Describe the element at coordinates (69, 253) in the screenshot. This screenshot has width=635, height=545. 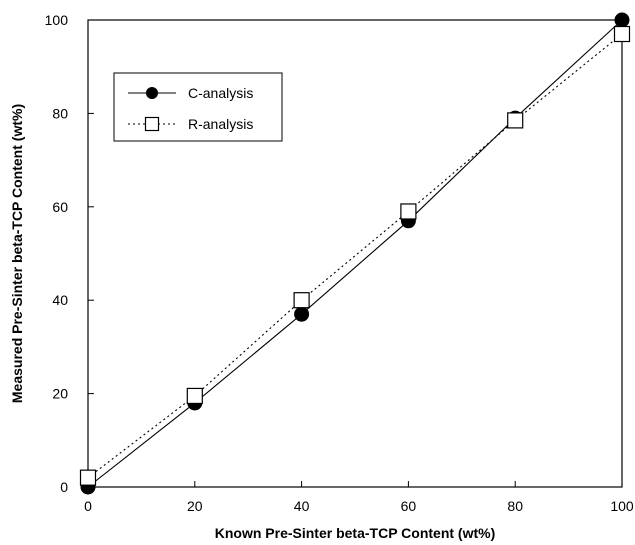
I see `y-axis-ticks: 0 20 40 60 80 100` at that location.